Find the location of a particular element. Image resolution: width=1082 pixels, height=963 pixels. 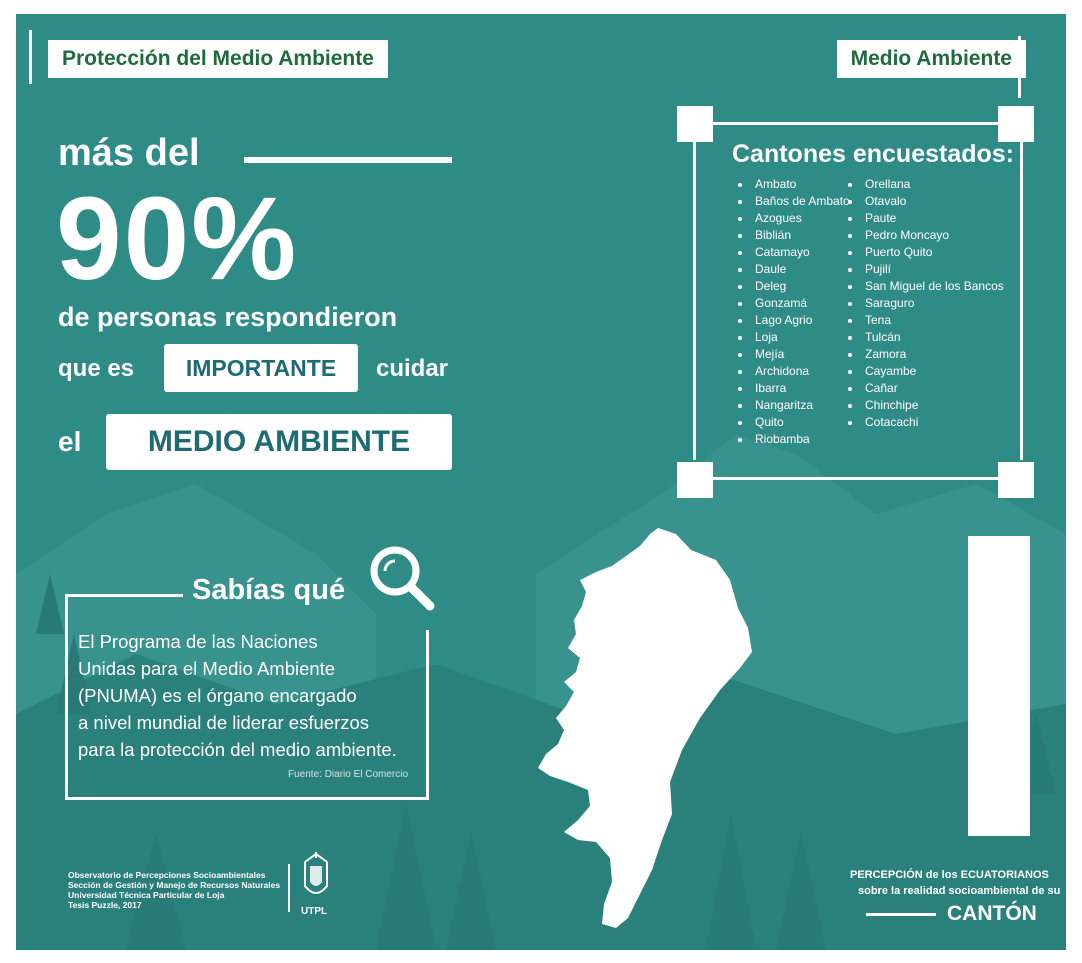

list-item: Chinchipe is located at coordinates (924, 405).